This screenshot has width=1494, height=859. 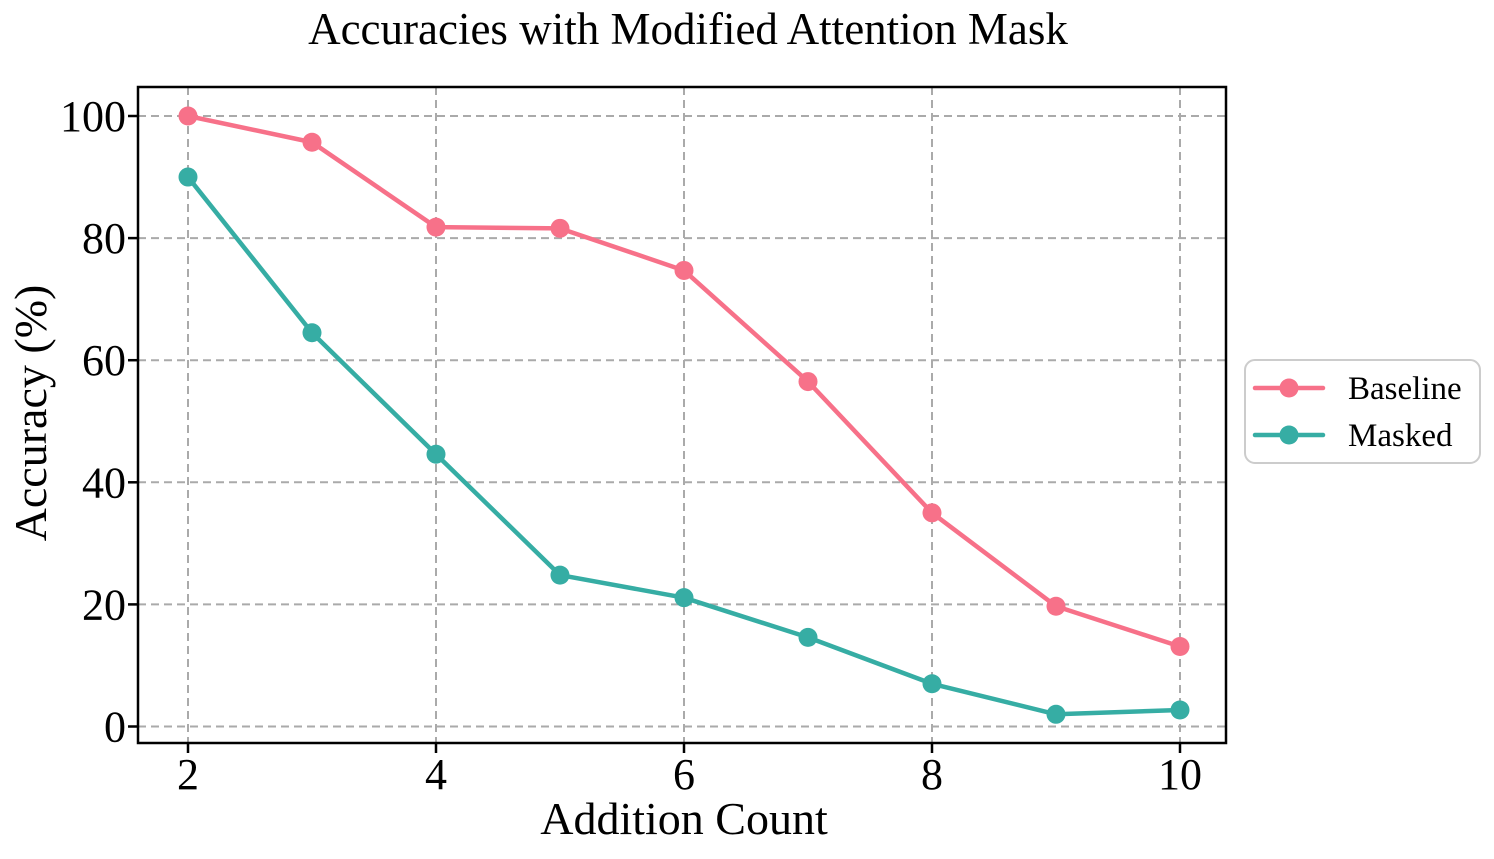 What do you see at coordinates (115, 727) in the screenshot?
I see `y-tick-label: 0` at bounding box center [115, 727].